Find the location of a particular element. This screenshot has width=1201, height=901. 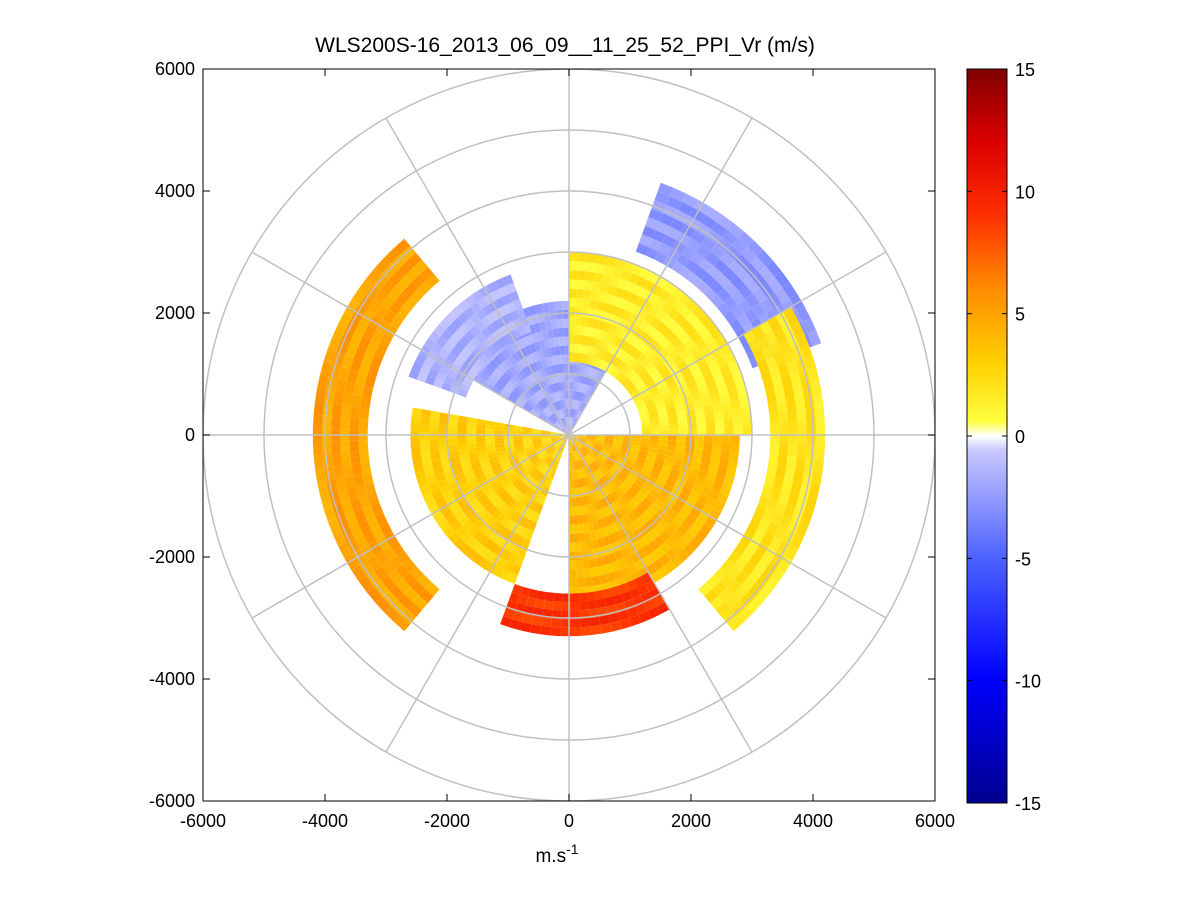

y-tick-label: 0 is located at coordinates (190, 435).